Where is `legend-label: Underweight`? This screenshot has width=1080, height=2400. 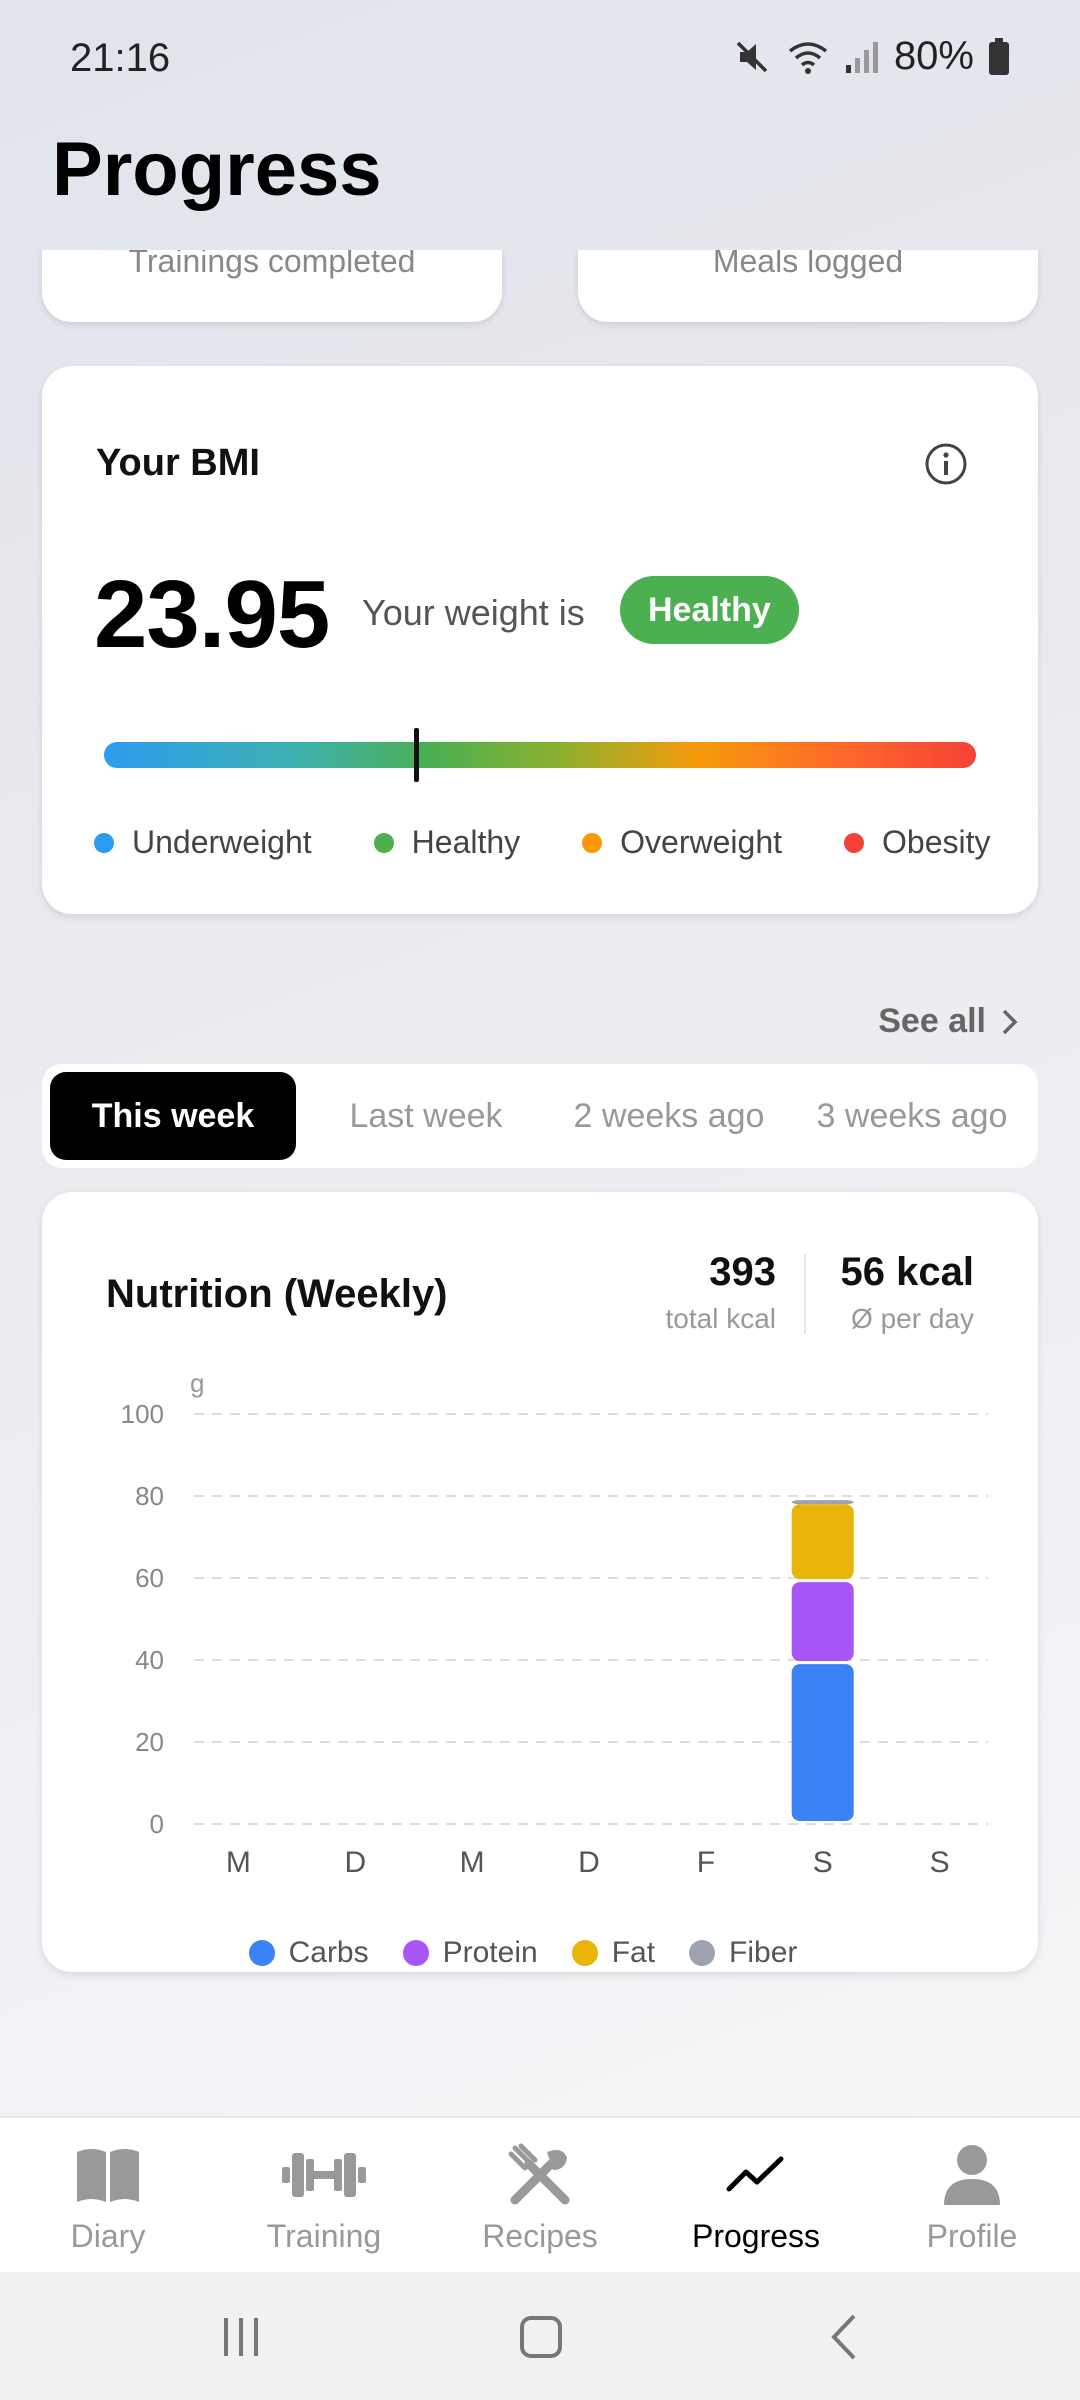
legend-label: Underweight is located at coordinates (222, 842).